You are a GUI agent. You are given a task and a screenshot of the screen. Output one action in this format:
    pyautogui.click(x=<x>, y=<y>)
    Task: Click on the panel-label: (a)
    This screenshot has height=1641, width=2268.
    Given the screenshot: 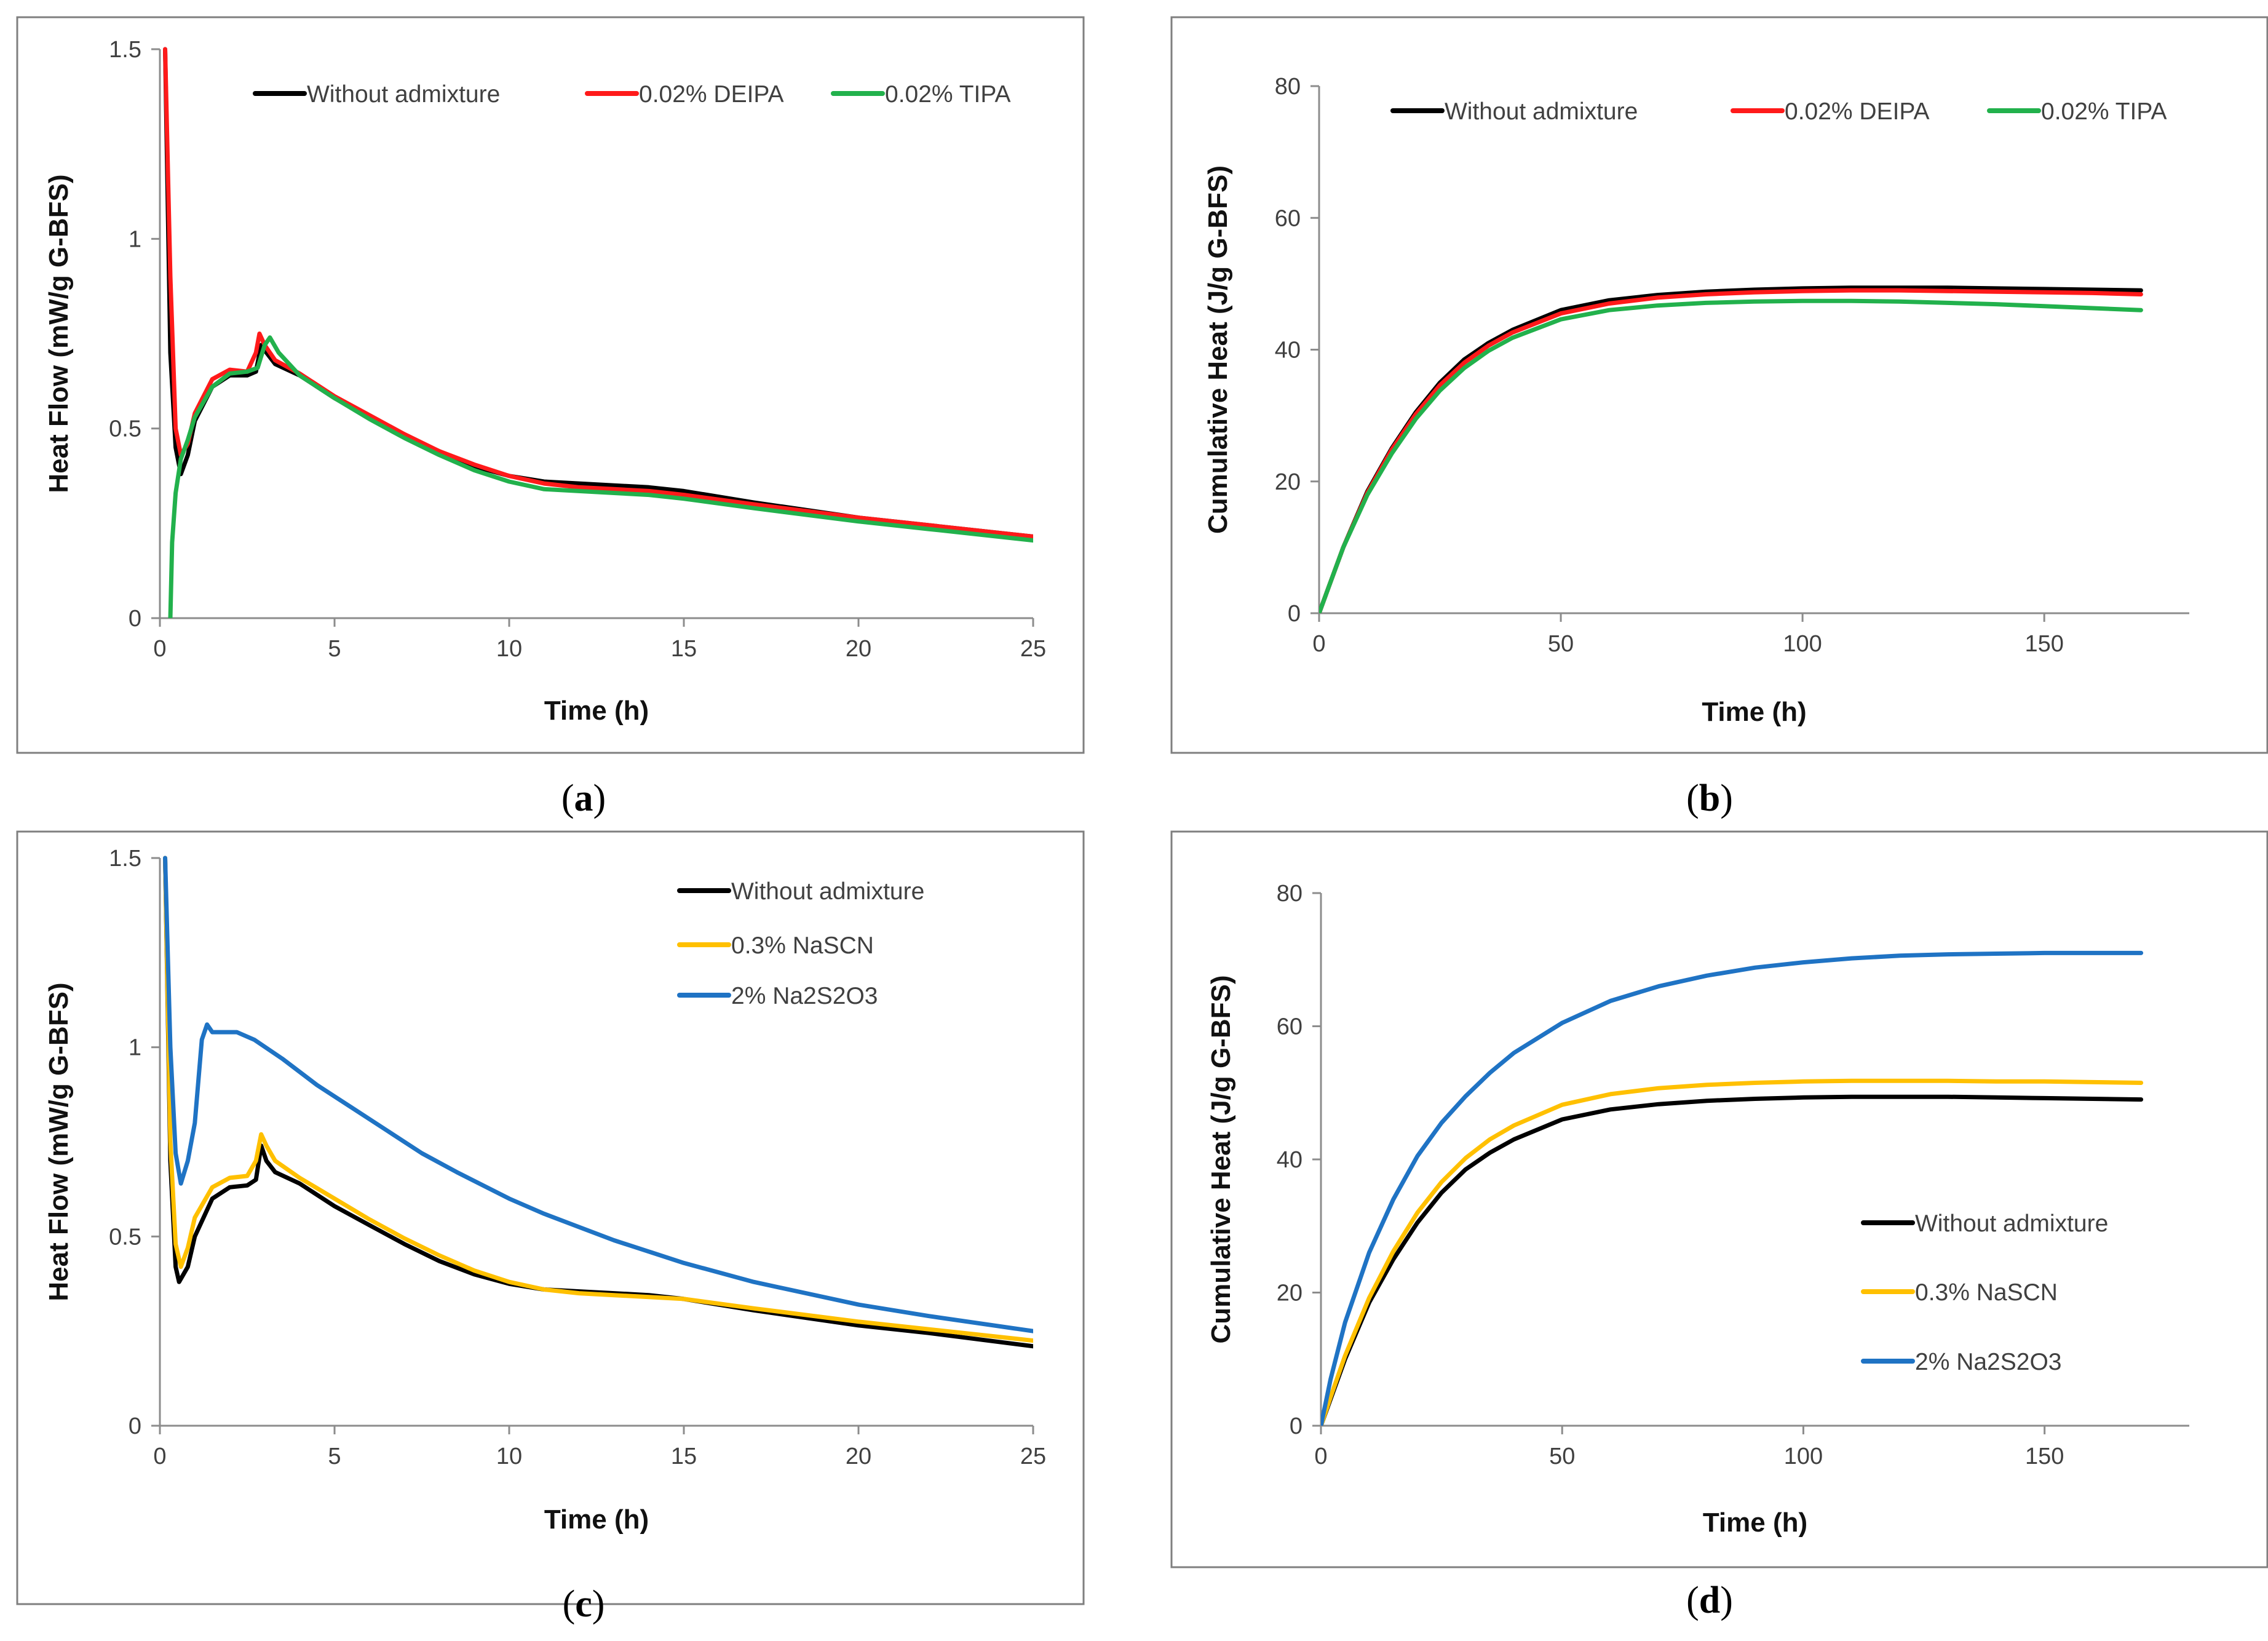 What is the action you would take?
    pyautogui.click(x=583, y=798)
    